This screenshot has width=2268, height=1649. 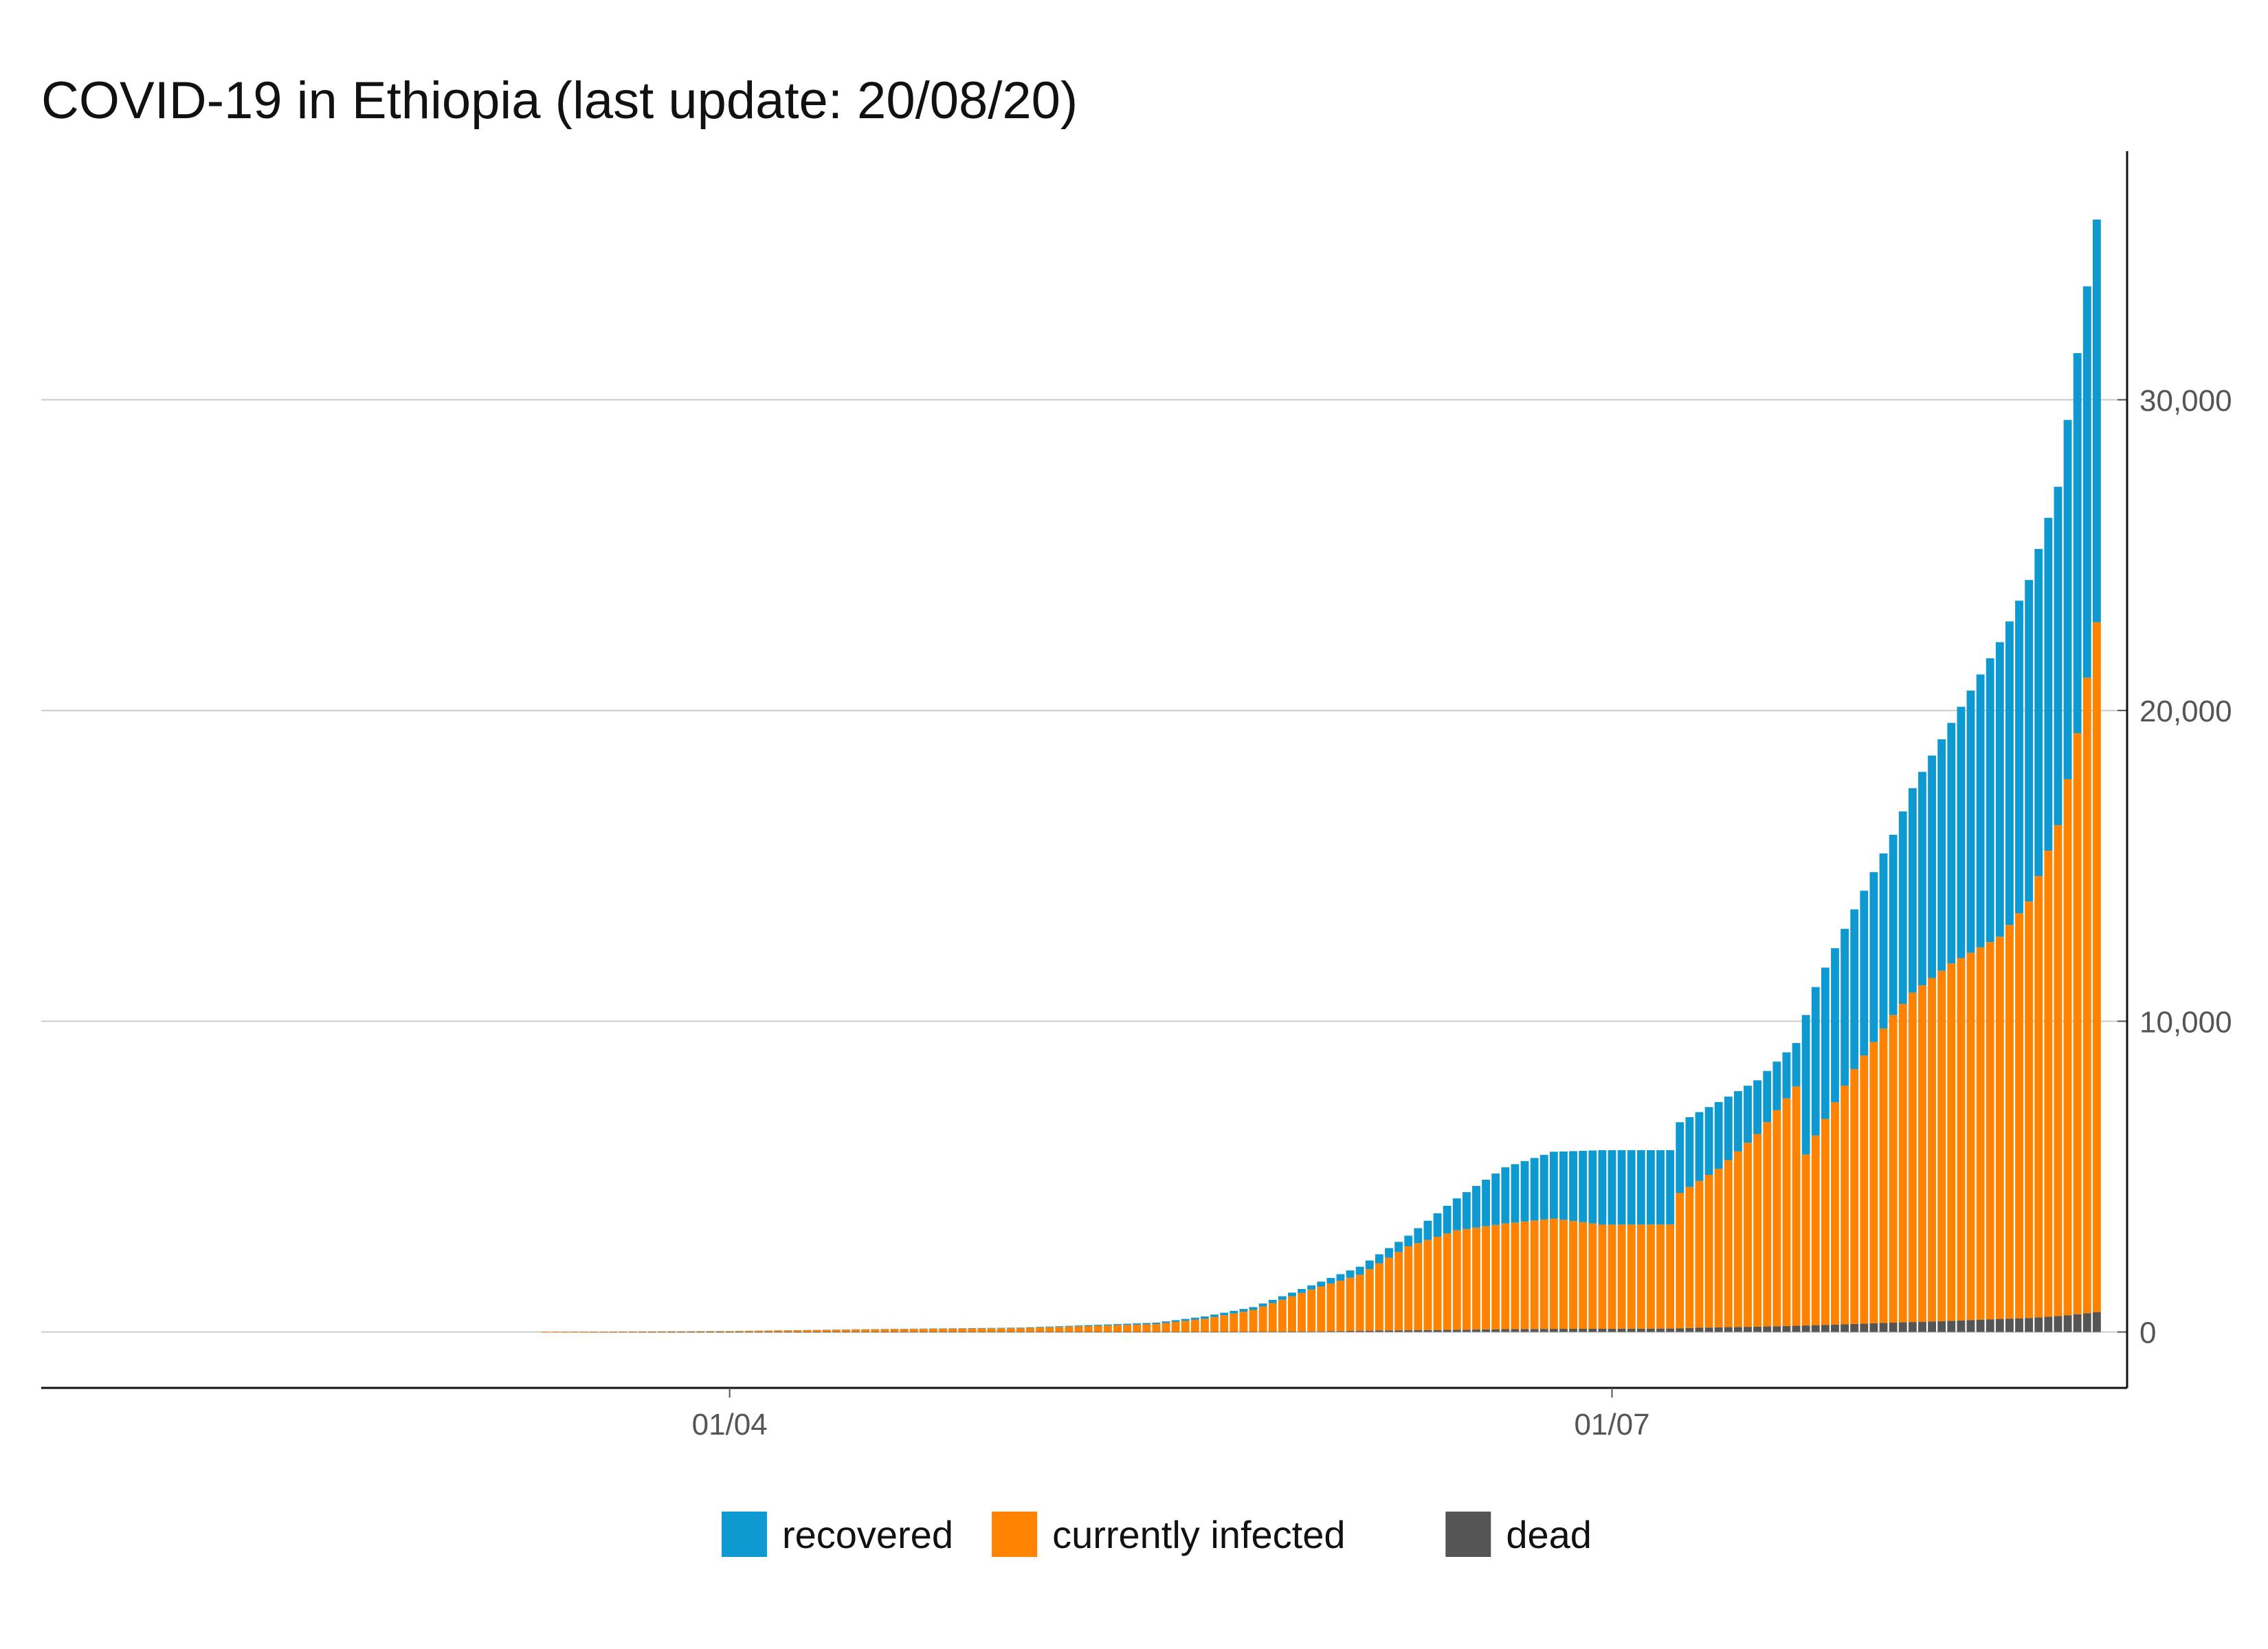 What do you see at coordinates (867, 1534) in the screenshot?
I see `legend-label: recovered` at bounding box center [867, 1534].